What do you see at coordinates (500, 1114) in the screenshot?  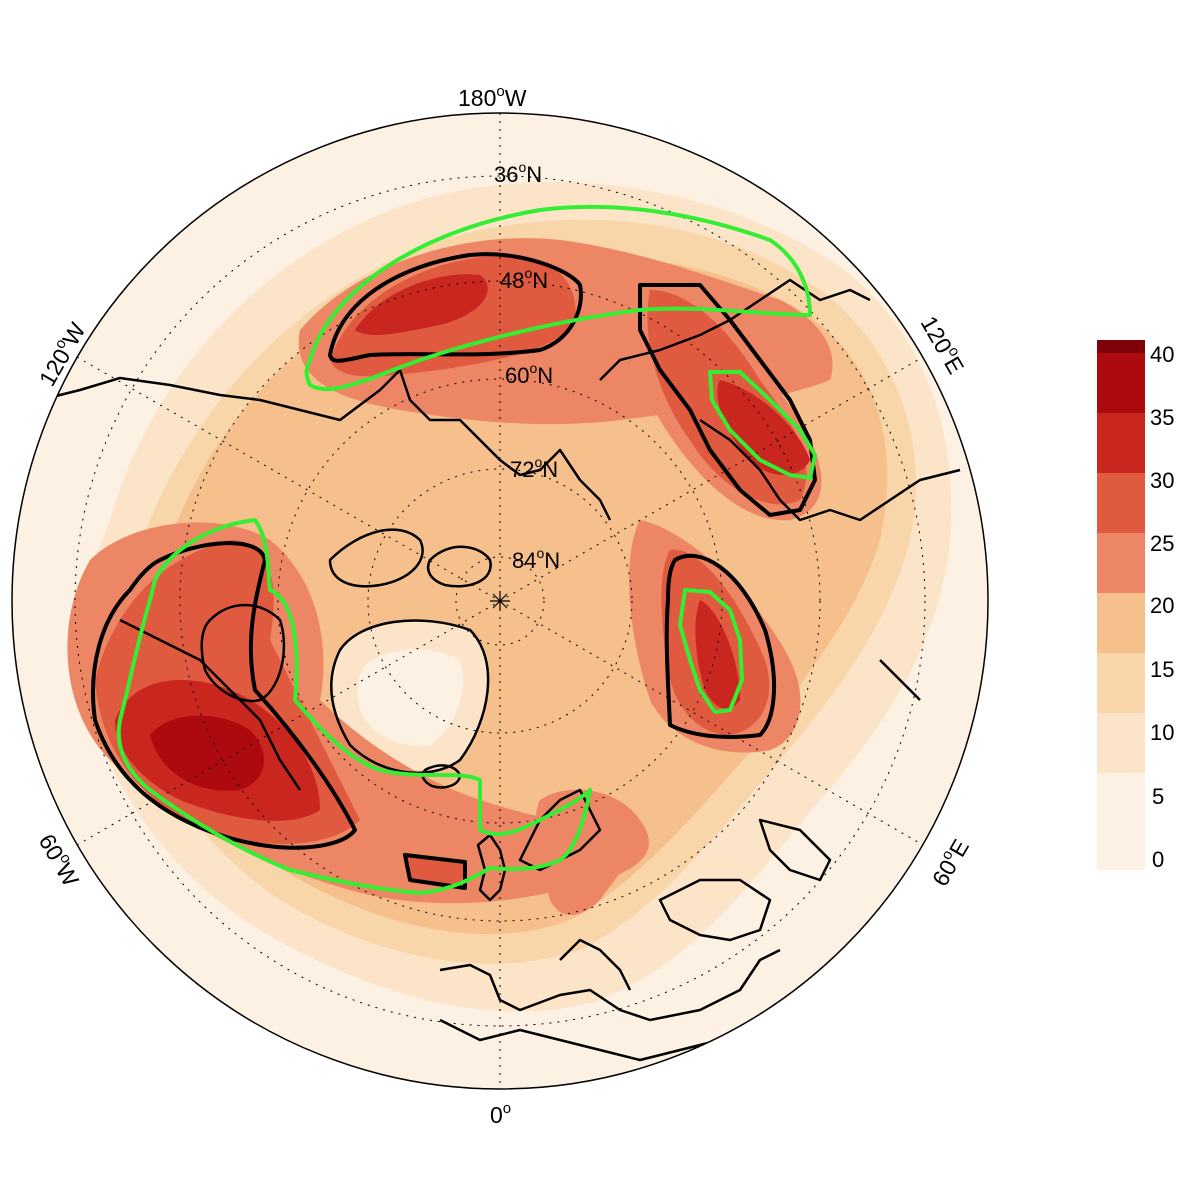 I see `lon-label-0: 0o` at bounding box center [500, 1114].